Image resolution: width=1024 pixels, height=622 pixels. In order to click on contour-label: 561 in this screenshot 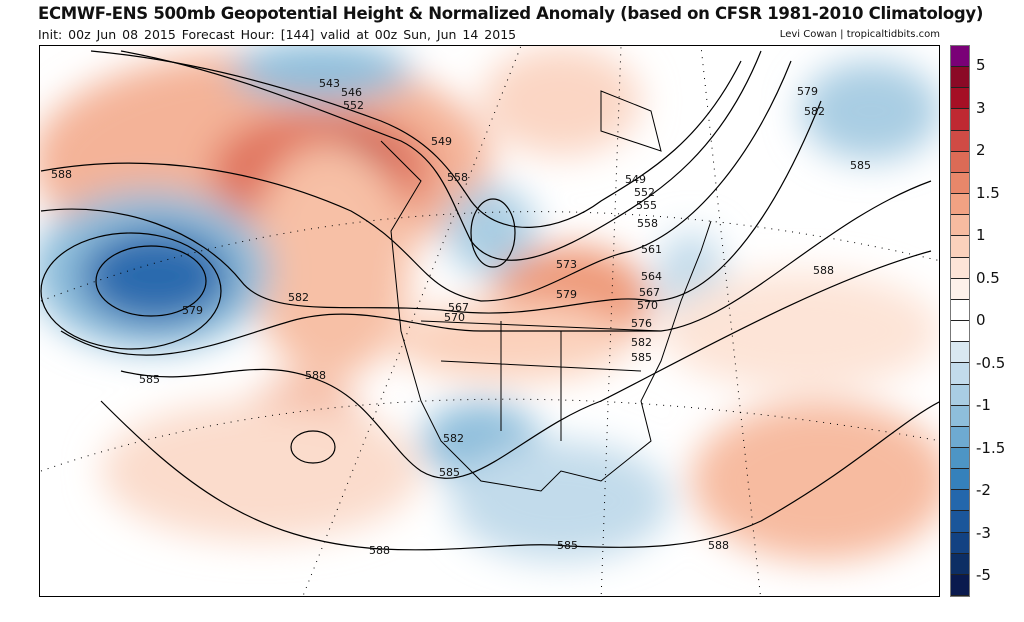, I will do `click(651, 249)`.